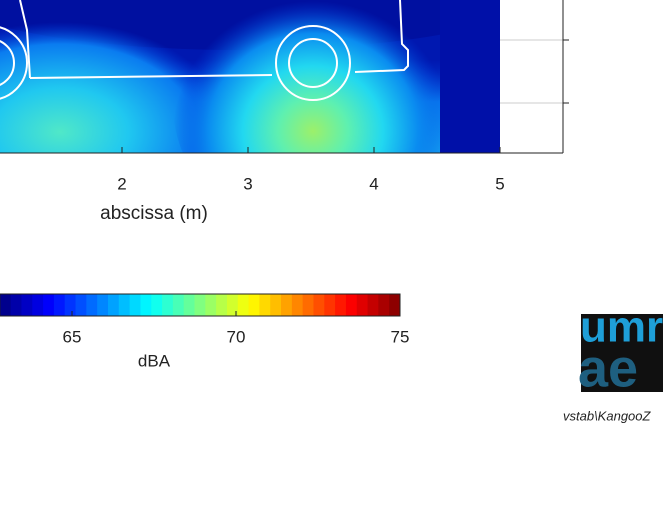 The height and width of the screenshot is (505, 663). Describe the element at coordinates (499, 183) in the screenshot. I see `x-tick-label: 5` at that location.